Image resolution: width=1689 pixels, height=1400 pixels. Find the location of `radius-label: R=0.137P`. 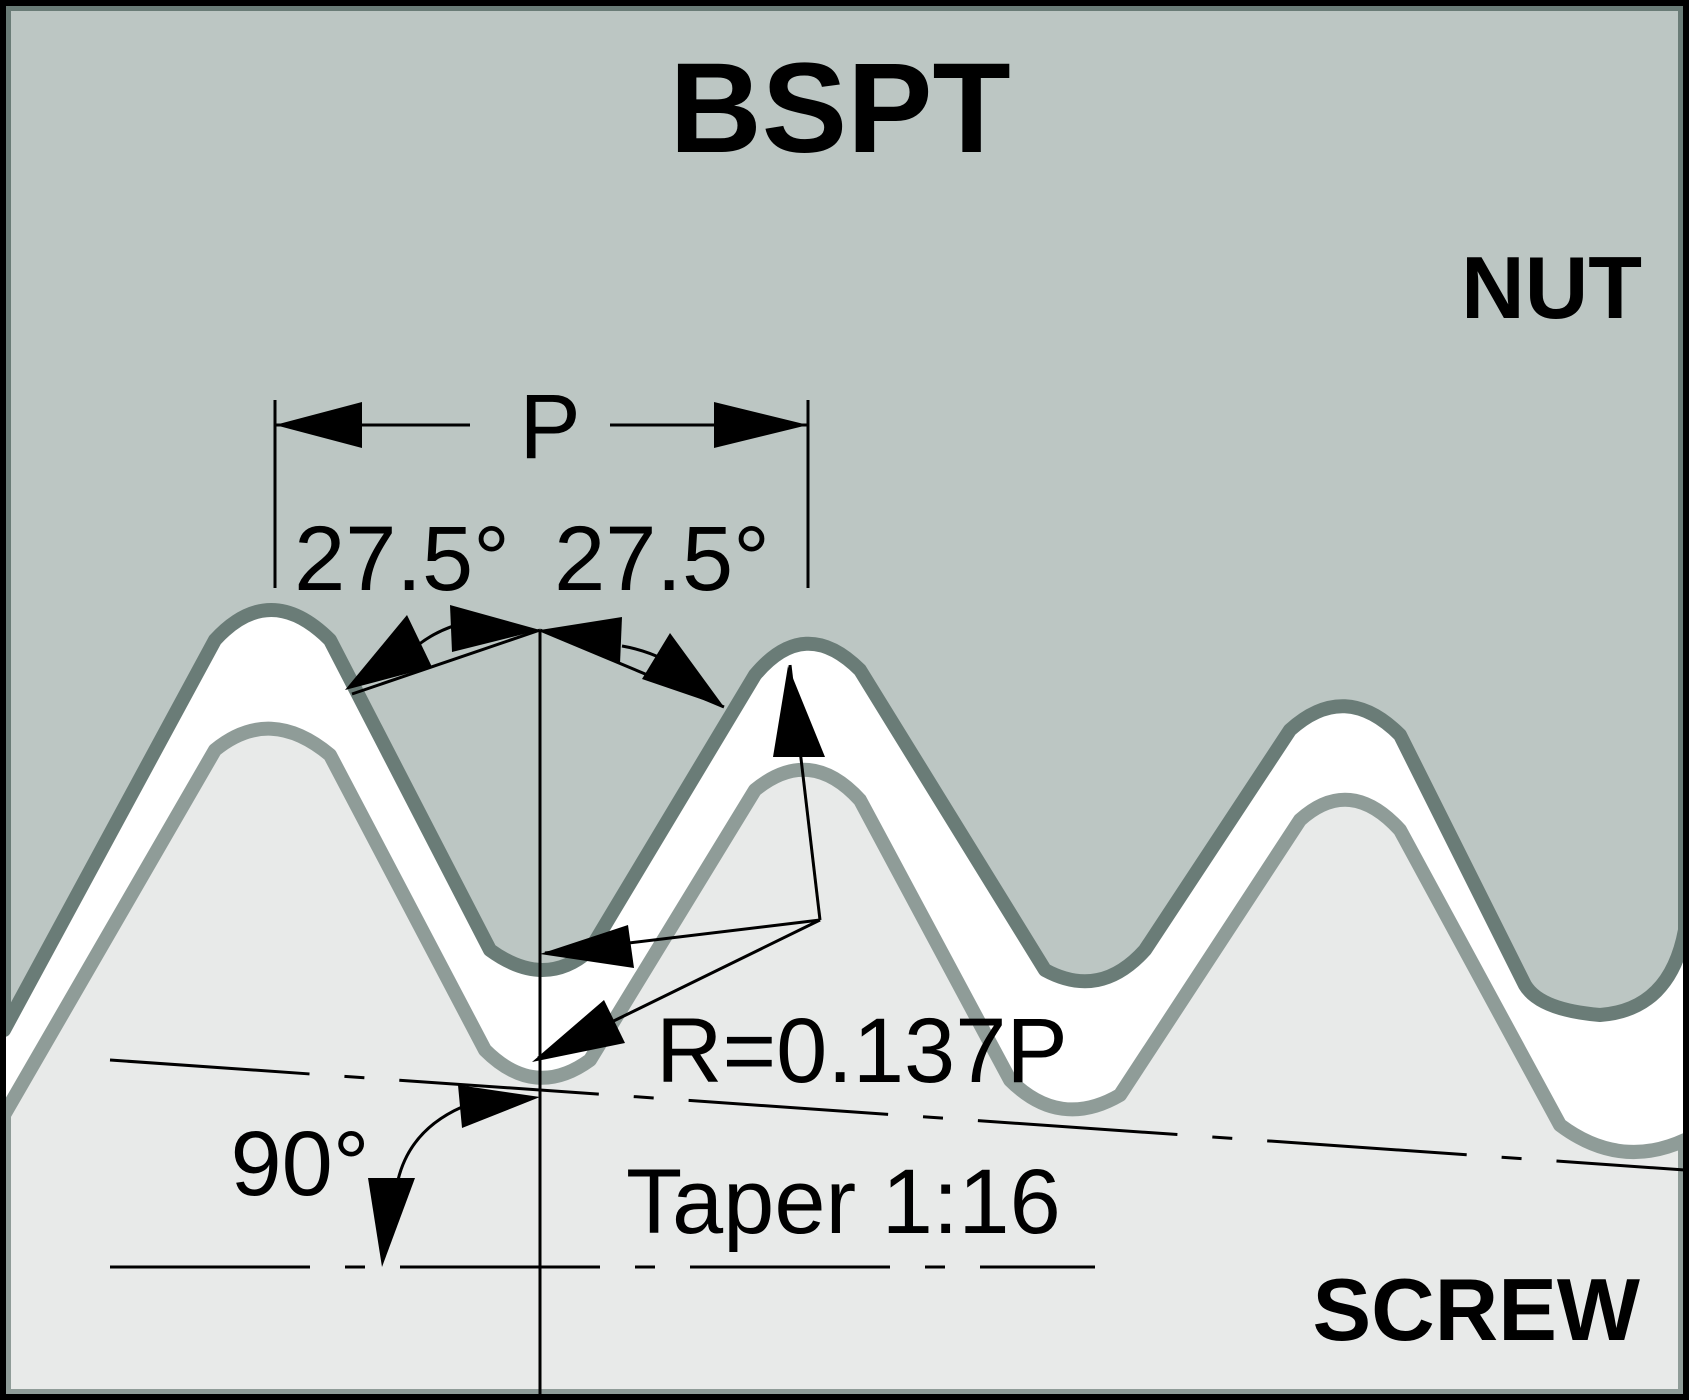

radius-label: R=0.137P is located at coordinates (862, 1051).